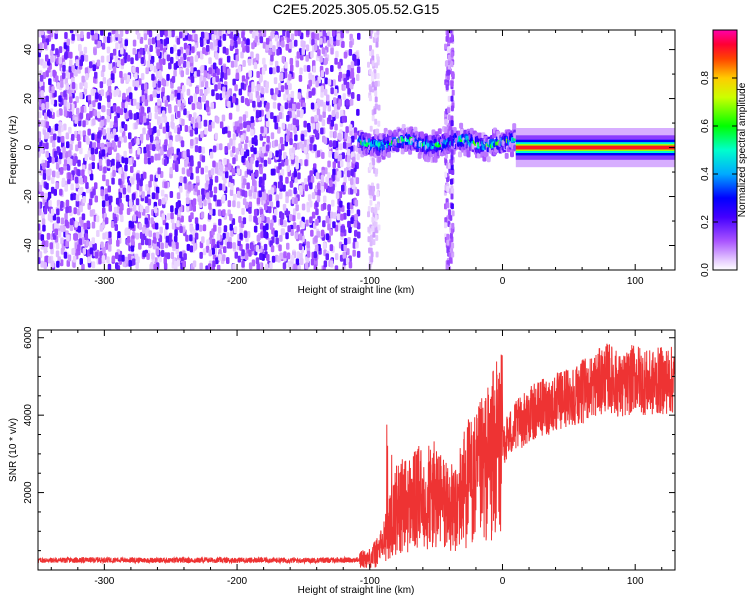 Image resolution: width=750 pixels, height=605 pixels. What do you see at coordinates (28, 245) in the screenshot?
I see `y-tick-label: -40` at bounding box center [28, 245].